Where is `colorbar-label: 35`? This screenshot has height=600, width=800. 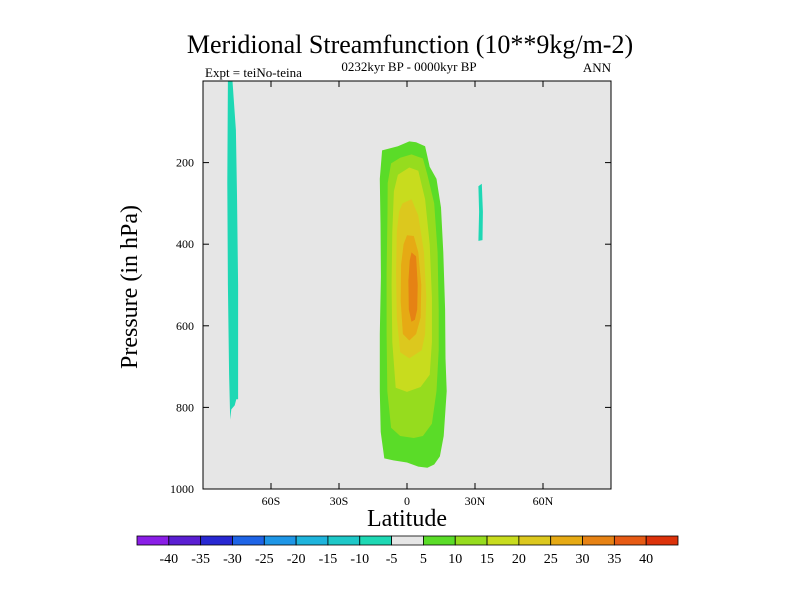 colorbar-label: 35 is located at coordinates (614, 559).